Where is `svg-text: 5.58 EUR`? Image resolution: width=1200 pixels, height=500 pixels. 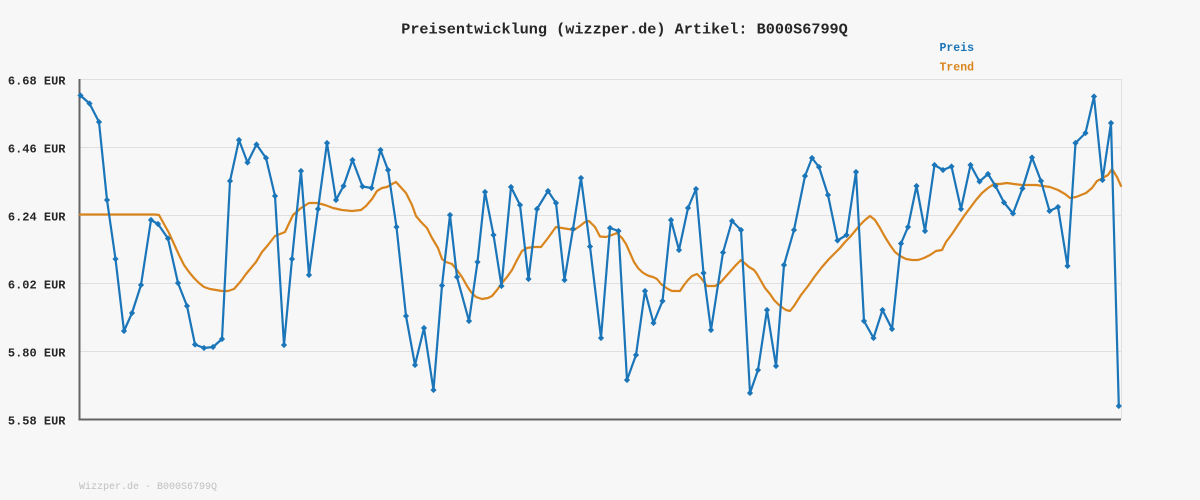
svg-text: 5.58 EUR is located at coordinates (37, 421).